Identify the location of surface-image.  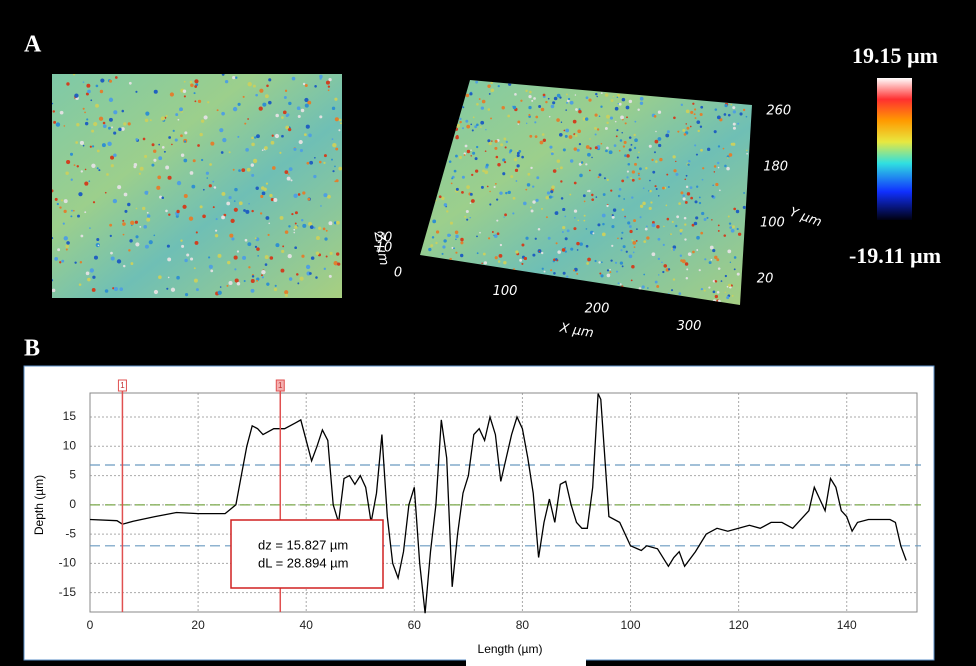
(197, 186).